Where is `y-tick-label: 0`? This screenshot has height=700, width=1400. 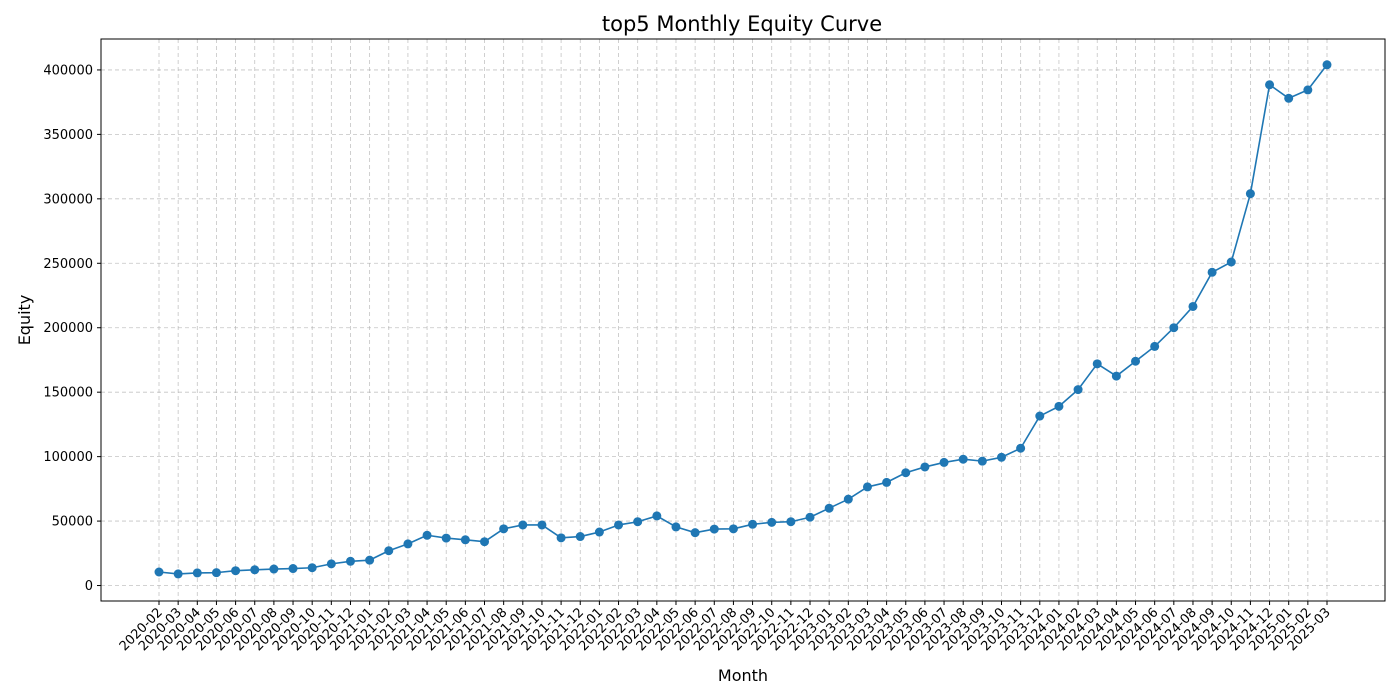 y-tick-label: 0 is located at coordinates (89, 586).